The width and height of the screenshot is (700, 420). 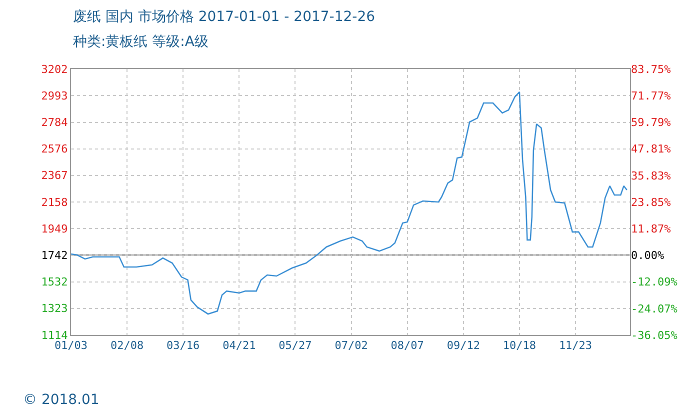 I want to click on y-tick-label: 1114, so click(x=54, y=335).